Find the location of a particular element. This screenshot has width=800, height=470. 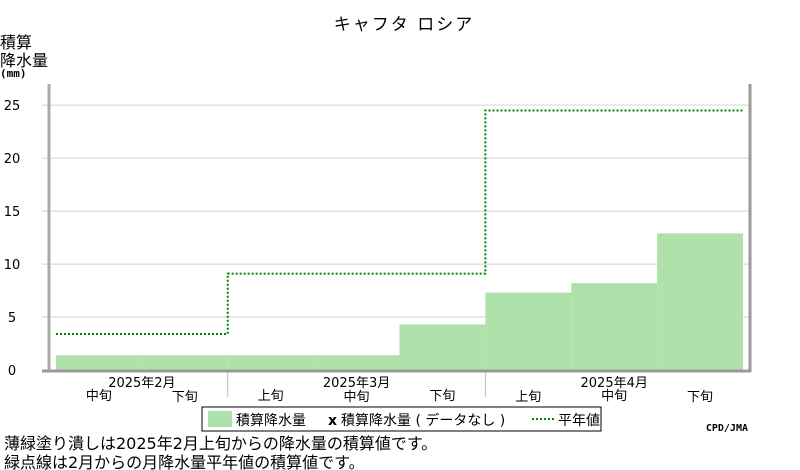

y-tick-label: 15 is located at coordinates (12, 212).